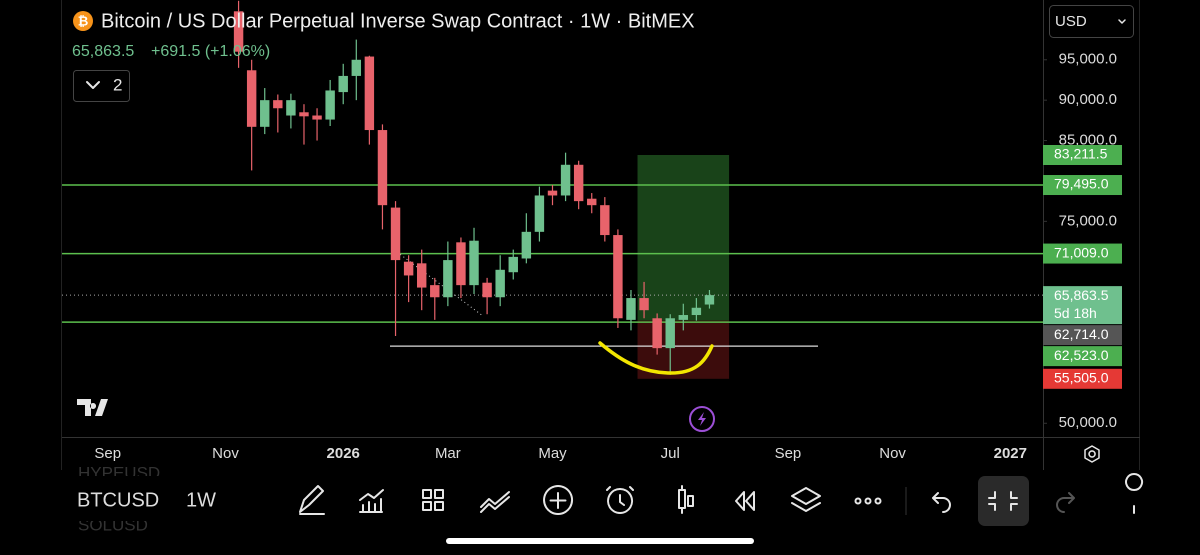  I want to click on settings-icon, so click(1092, 454).